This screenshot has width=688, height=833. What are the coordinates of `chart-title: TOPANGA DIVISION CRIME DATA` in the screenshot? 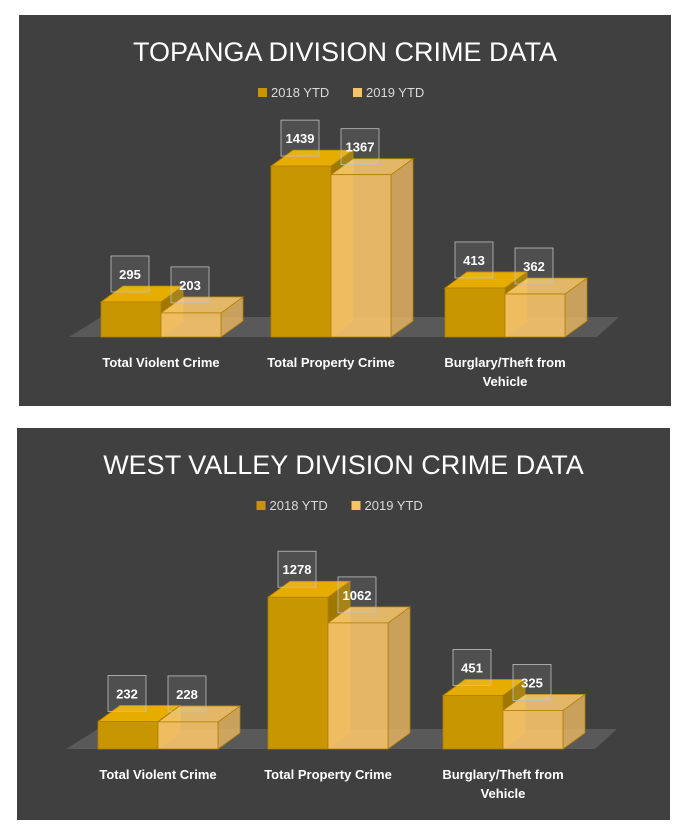 It's located at (345, 52).